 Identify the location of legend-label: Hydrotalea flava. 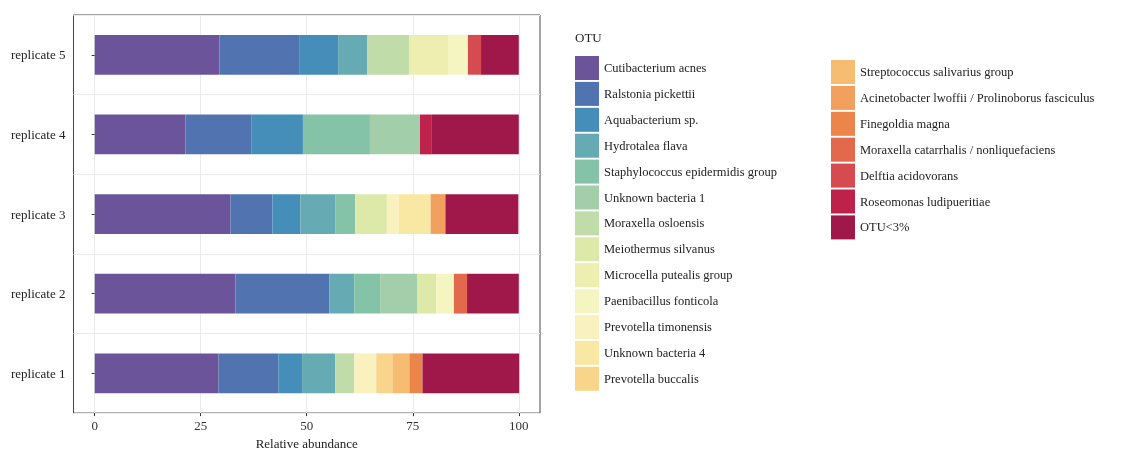
(646, 145).